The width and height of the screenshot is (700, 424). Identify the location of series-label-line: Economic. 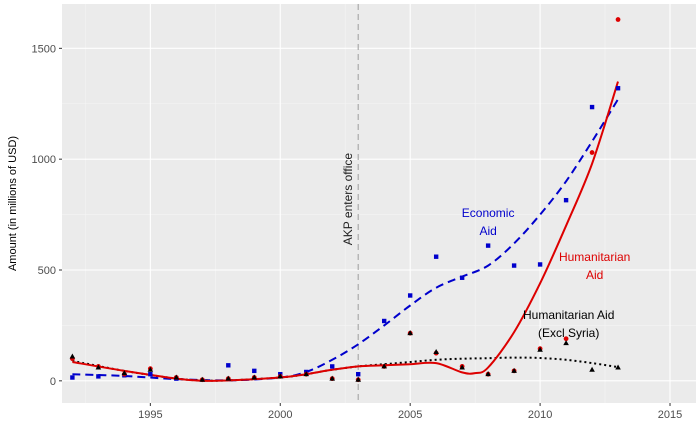
(488, 213).